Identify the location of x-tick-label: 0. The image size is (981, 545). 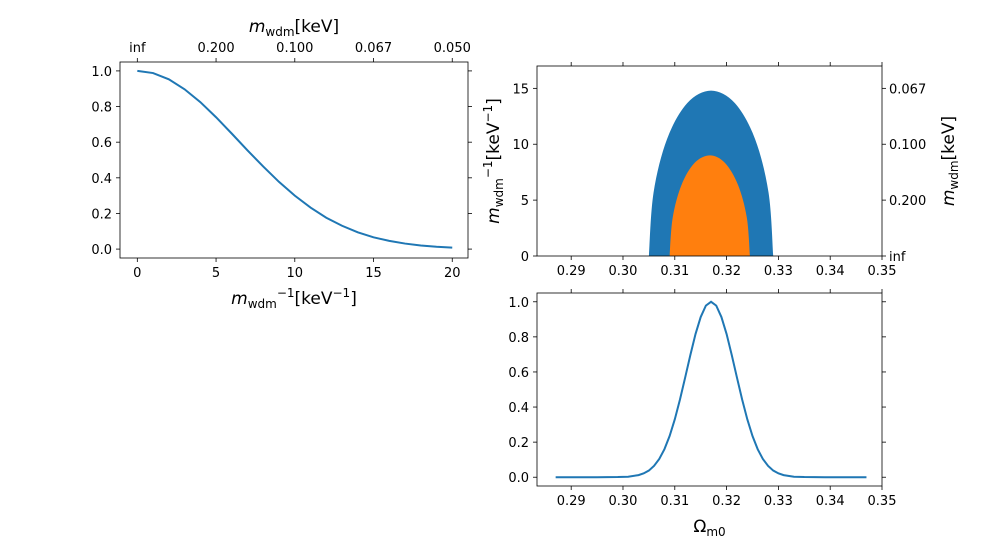
(137, 273).